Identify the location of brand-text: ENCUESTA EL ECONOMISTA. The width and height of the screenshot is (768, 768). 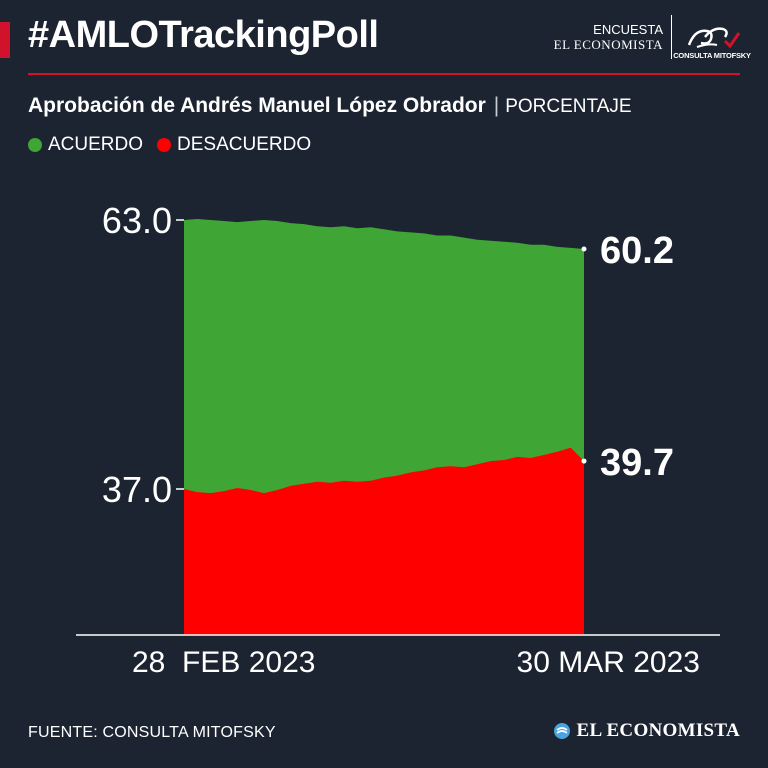
(608, 37).